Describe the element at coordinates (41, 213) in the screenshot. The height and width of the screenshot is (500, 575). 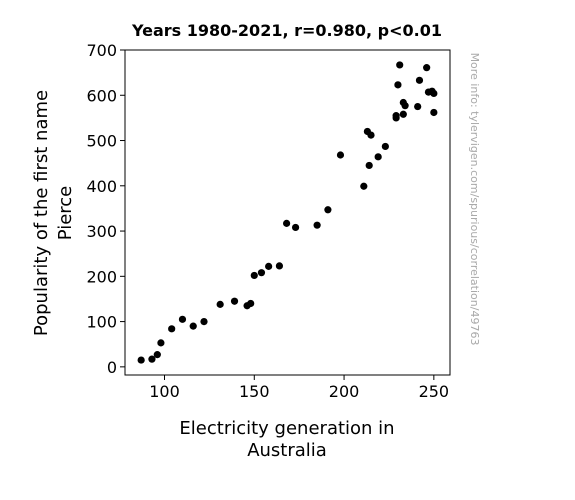
I see `y-axis-label-line-1: Popularity of the first name` at that location.